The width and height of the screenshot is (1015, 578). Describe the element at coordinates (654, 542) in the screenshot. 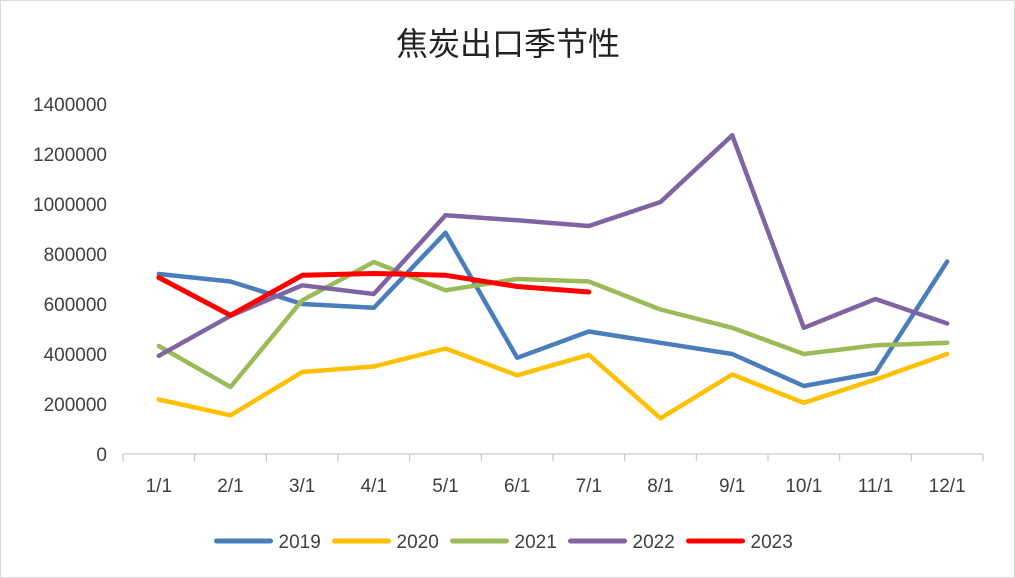

I see `legend-label-2022: 2022` at that location.